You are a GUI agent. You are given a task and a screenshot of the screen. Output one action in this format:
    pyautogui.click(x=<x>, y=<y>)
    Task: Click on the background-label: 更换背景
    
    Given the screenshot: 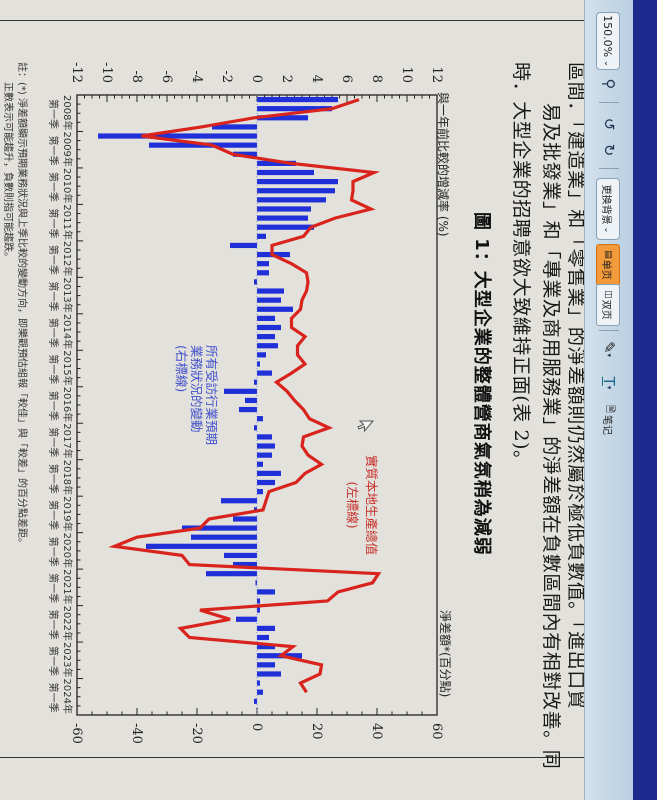 What is the action you would take?
    pyautogui.click(x=606, y=204)
    